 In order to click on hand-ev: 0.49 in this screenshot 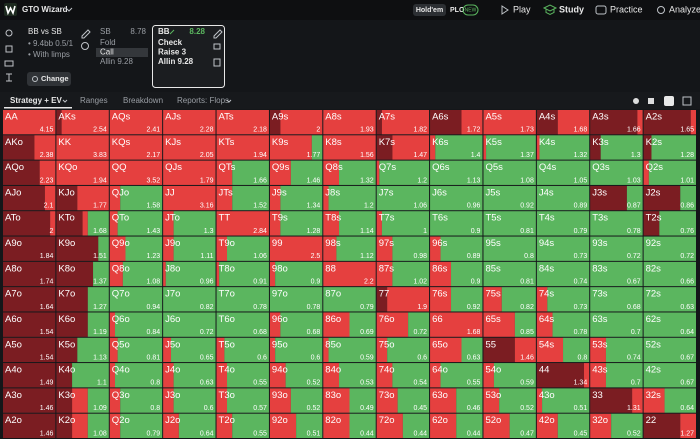, I will do `click(367, 408)`.